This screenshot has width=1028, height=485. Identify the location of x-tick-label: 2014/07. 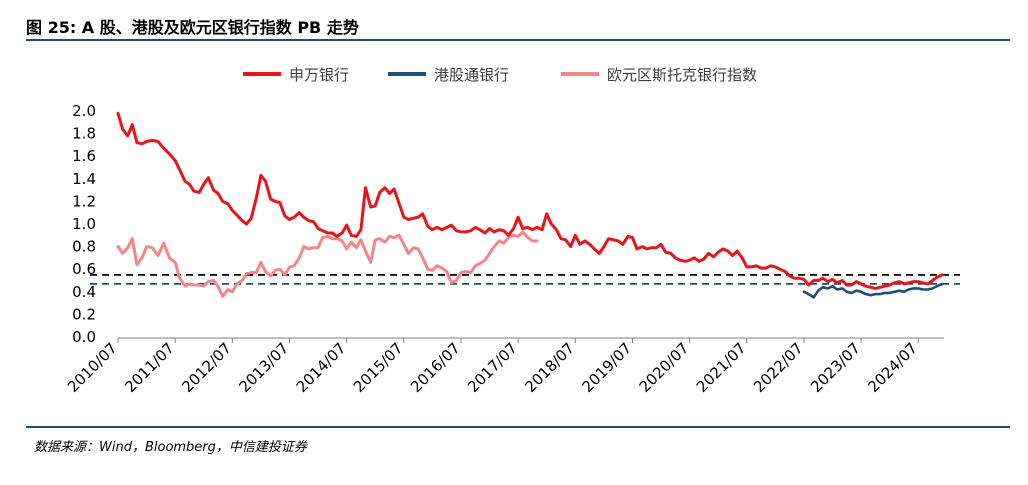
(321, 367).